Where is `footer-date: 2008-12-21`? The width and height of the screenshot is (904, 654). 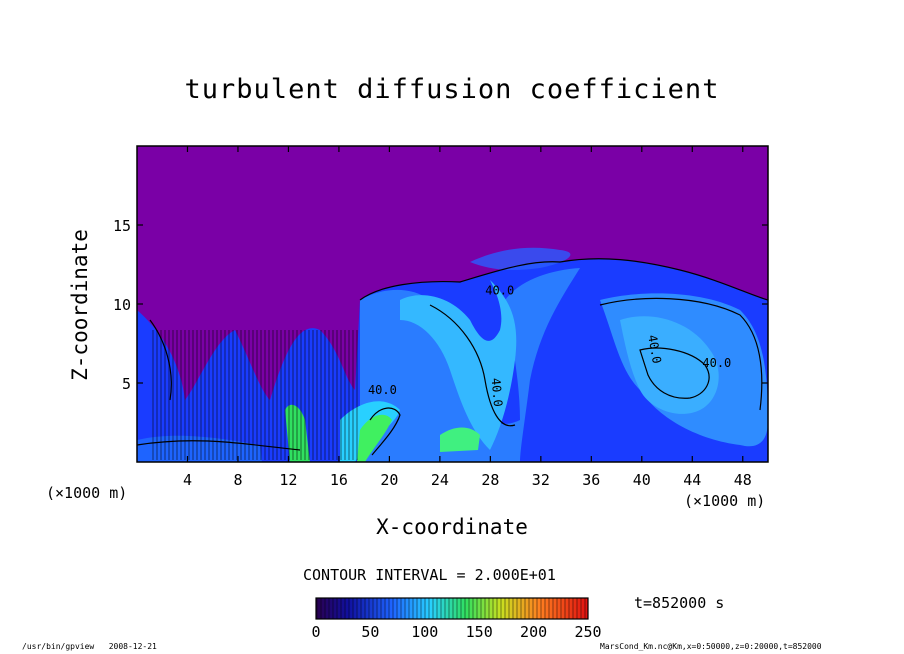 footer-date: 2008-12-21 is located at coordinates (132, 646).